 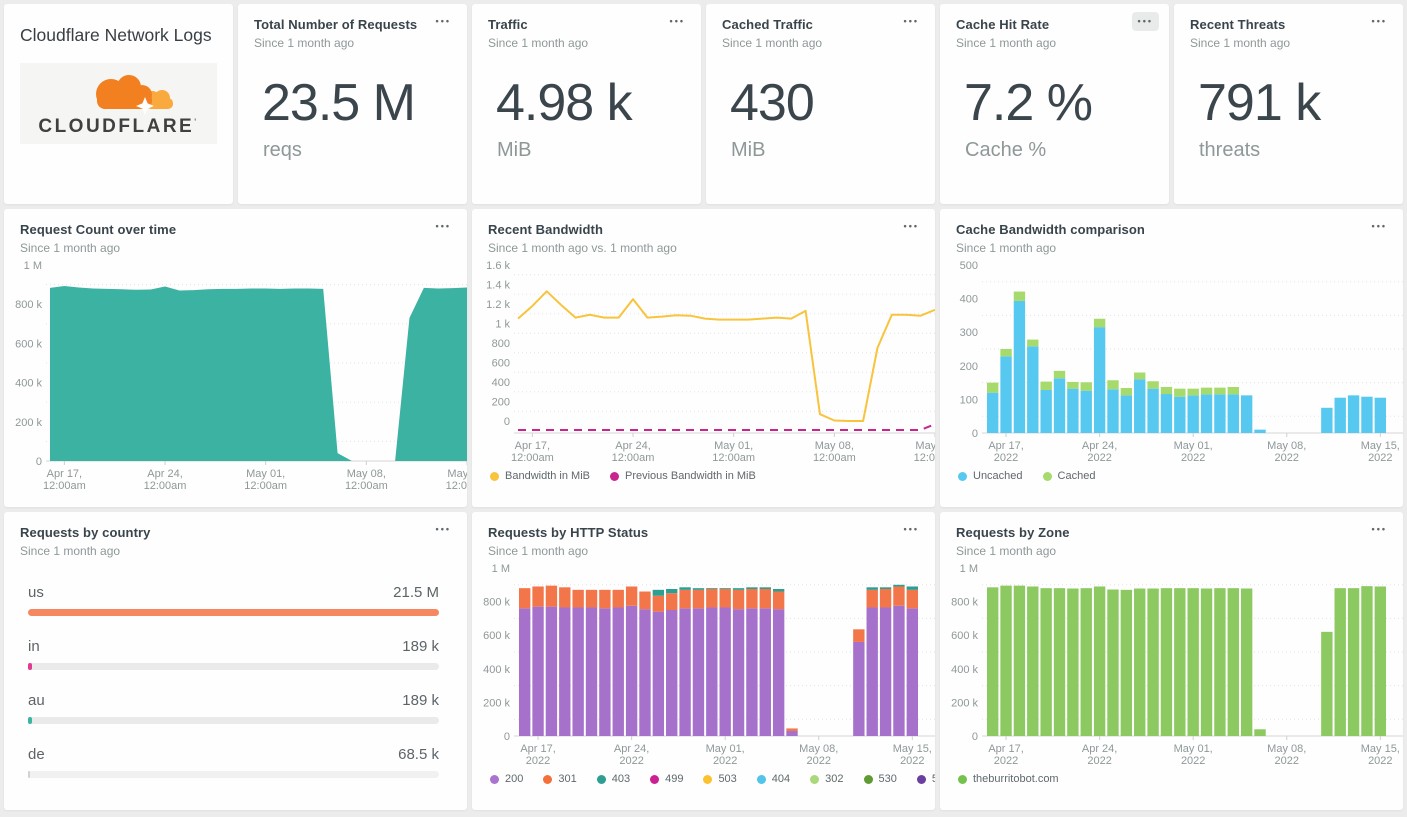 I want to click on legend-item-previous-bandwidth-in-mib: Previous Bandwidth in MiB, so click(x=683, y=476).